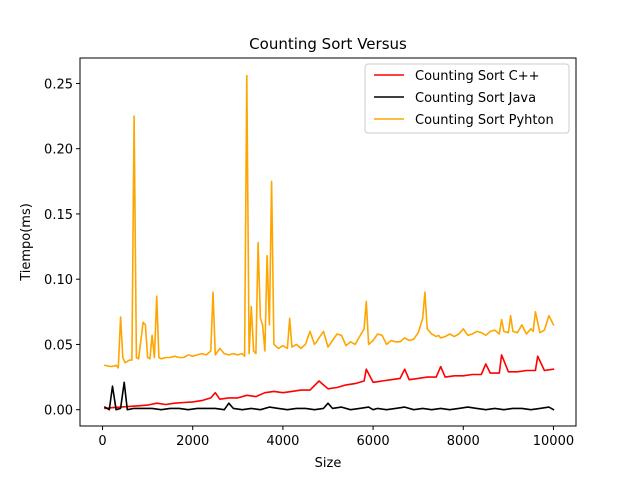 The image size is (640, 480). Describe the element at coordinates (62, 248) in the screenshot. I see `y-axis-ticks: 0.00 0.05 0.10 0.15 0.20 0.25` at that location.